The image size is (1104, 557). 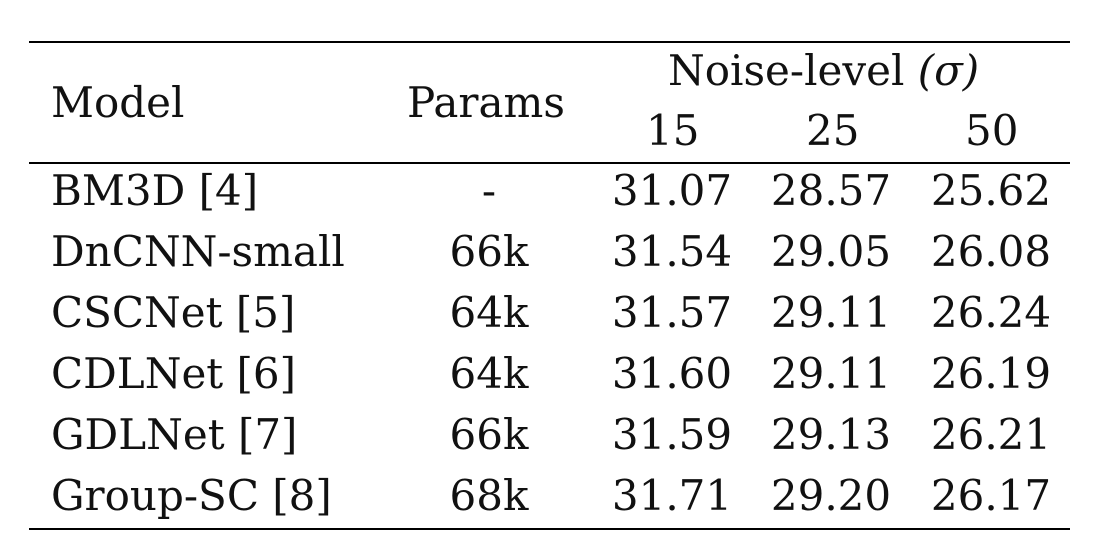 I want to click on header-noise-symbol: (σ), so click(x=948, y=70).